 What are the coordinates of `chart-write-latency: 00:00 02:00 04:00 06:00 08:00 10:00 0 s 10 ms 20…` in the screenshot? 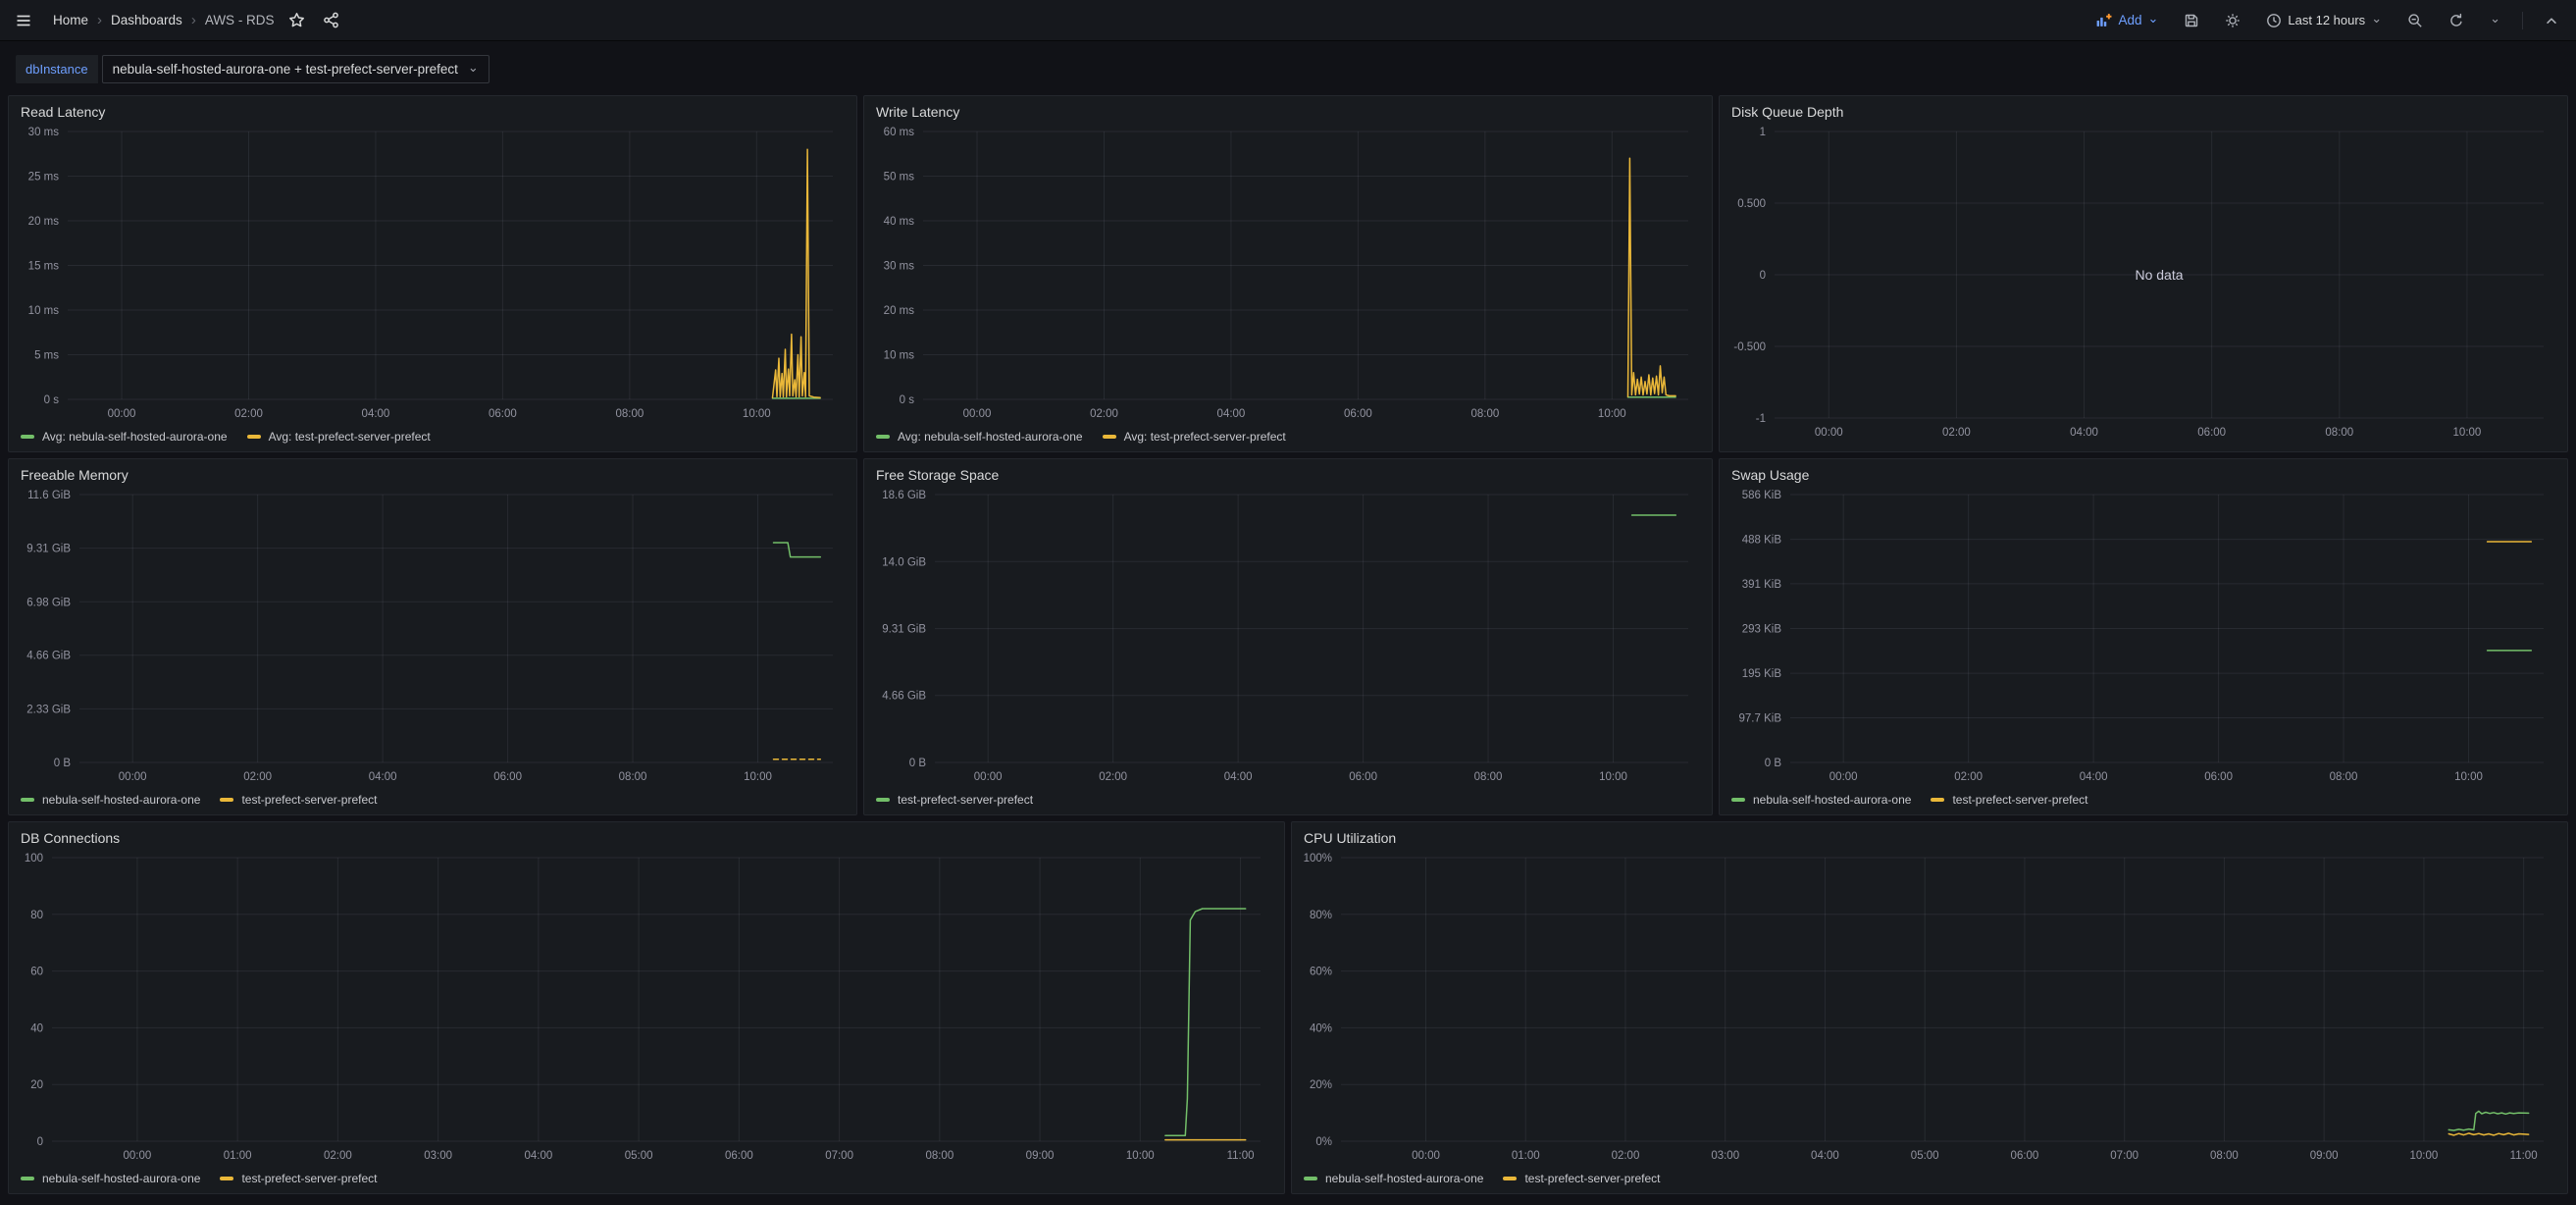 It's located at (1288, 274).